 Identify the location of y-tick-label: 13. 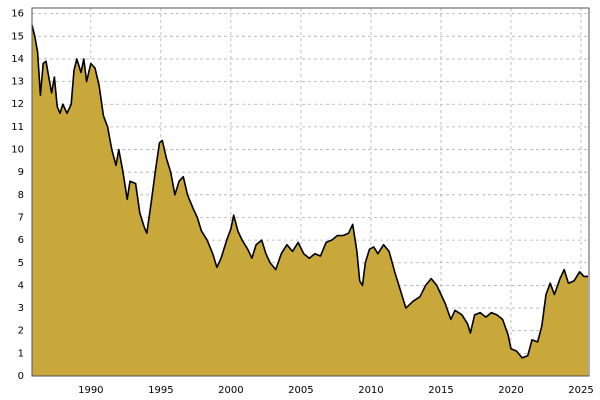
(17, 82).